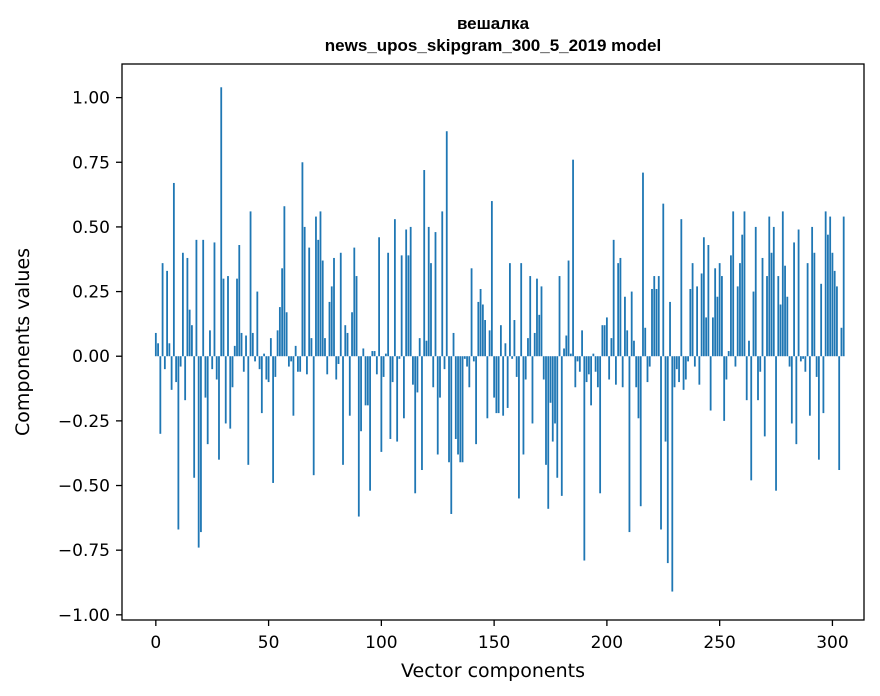 This screenshot has height=696, width=880. What do you see at coordinates (381, 643) in the screenshot?
I see `x-tick-label: 100` at bounding box center [381, 643].